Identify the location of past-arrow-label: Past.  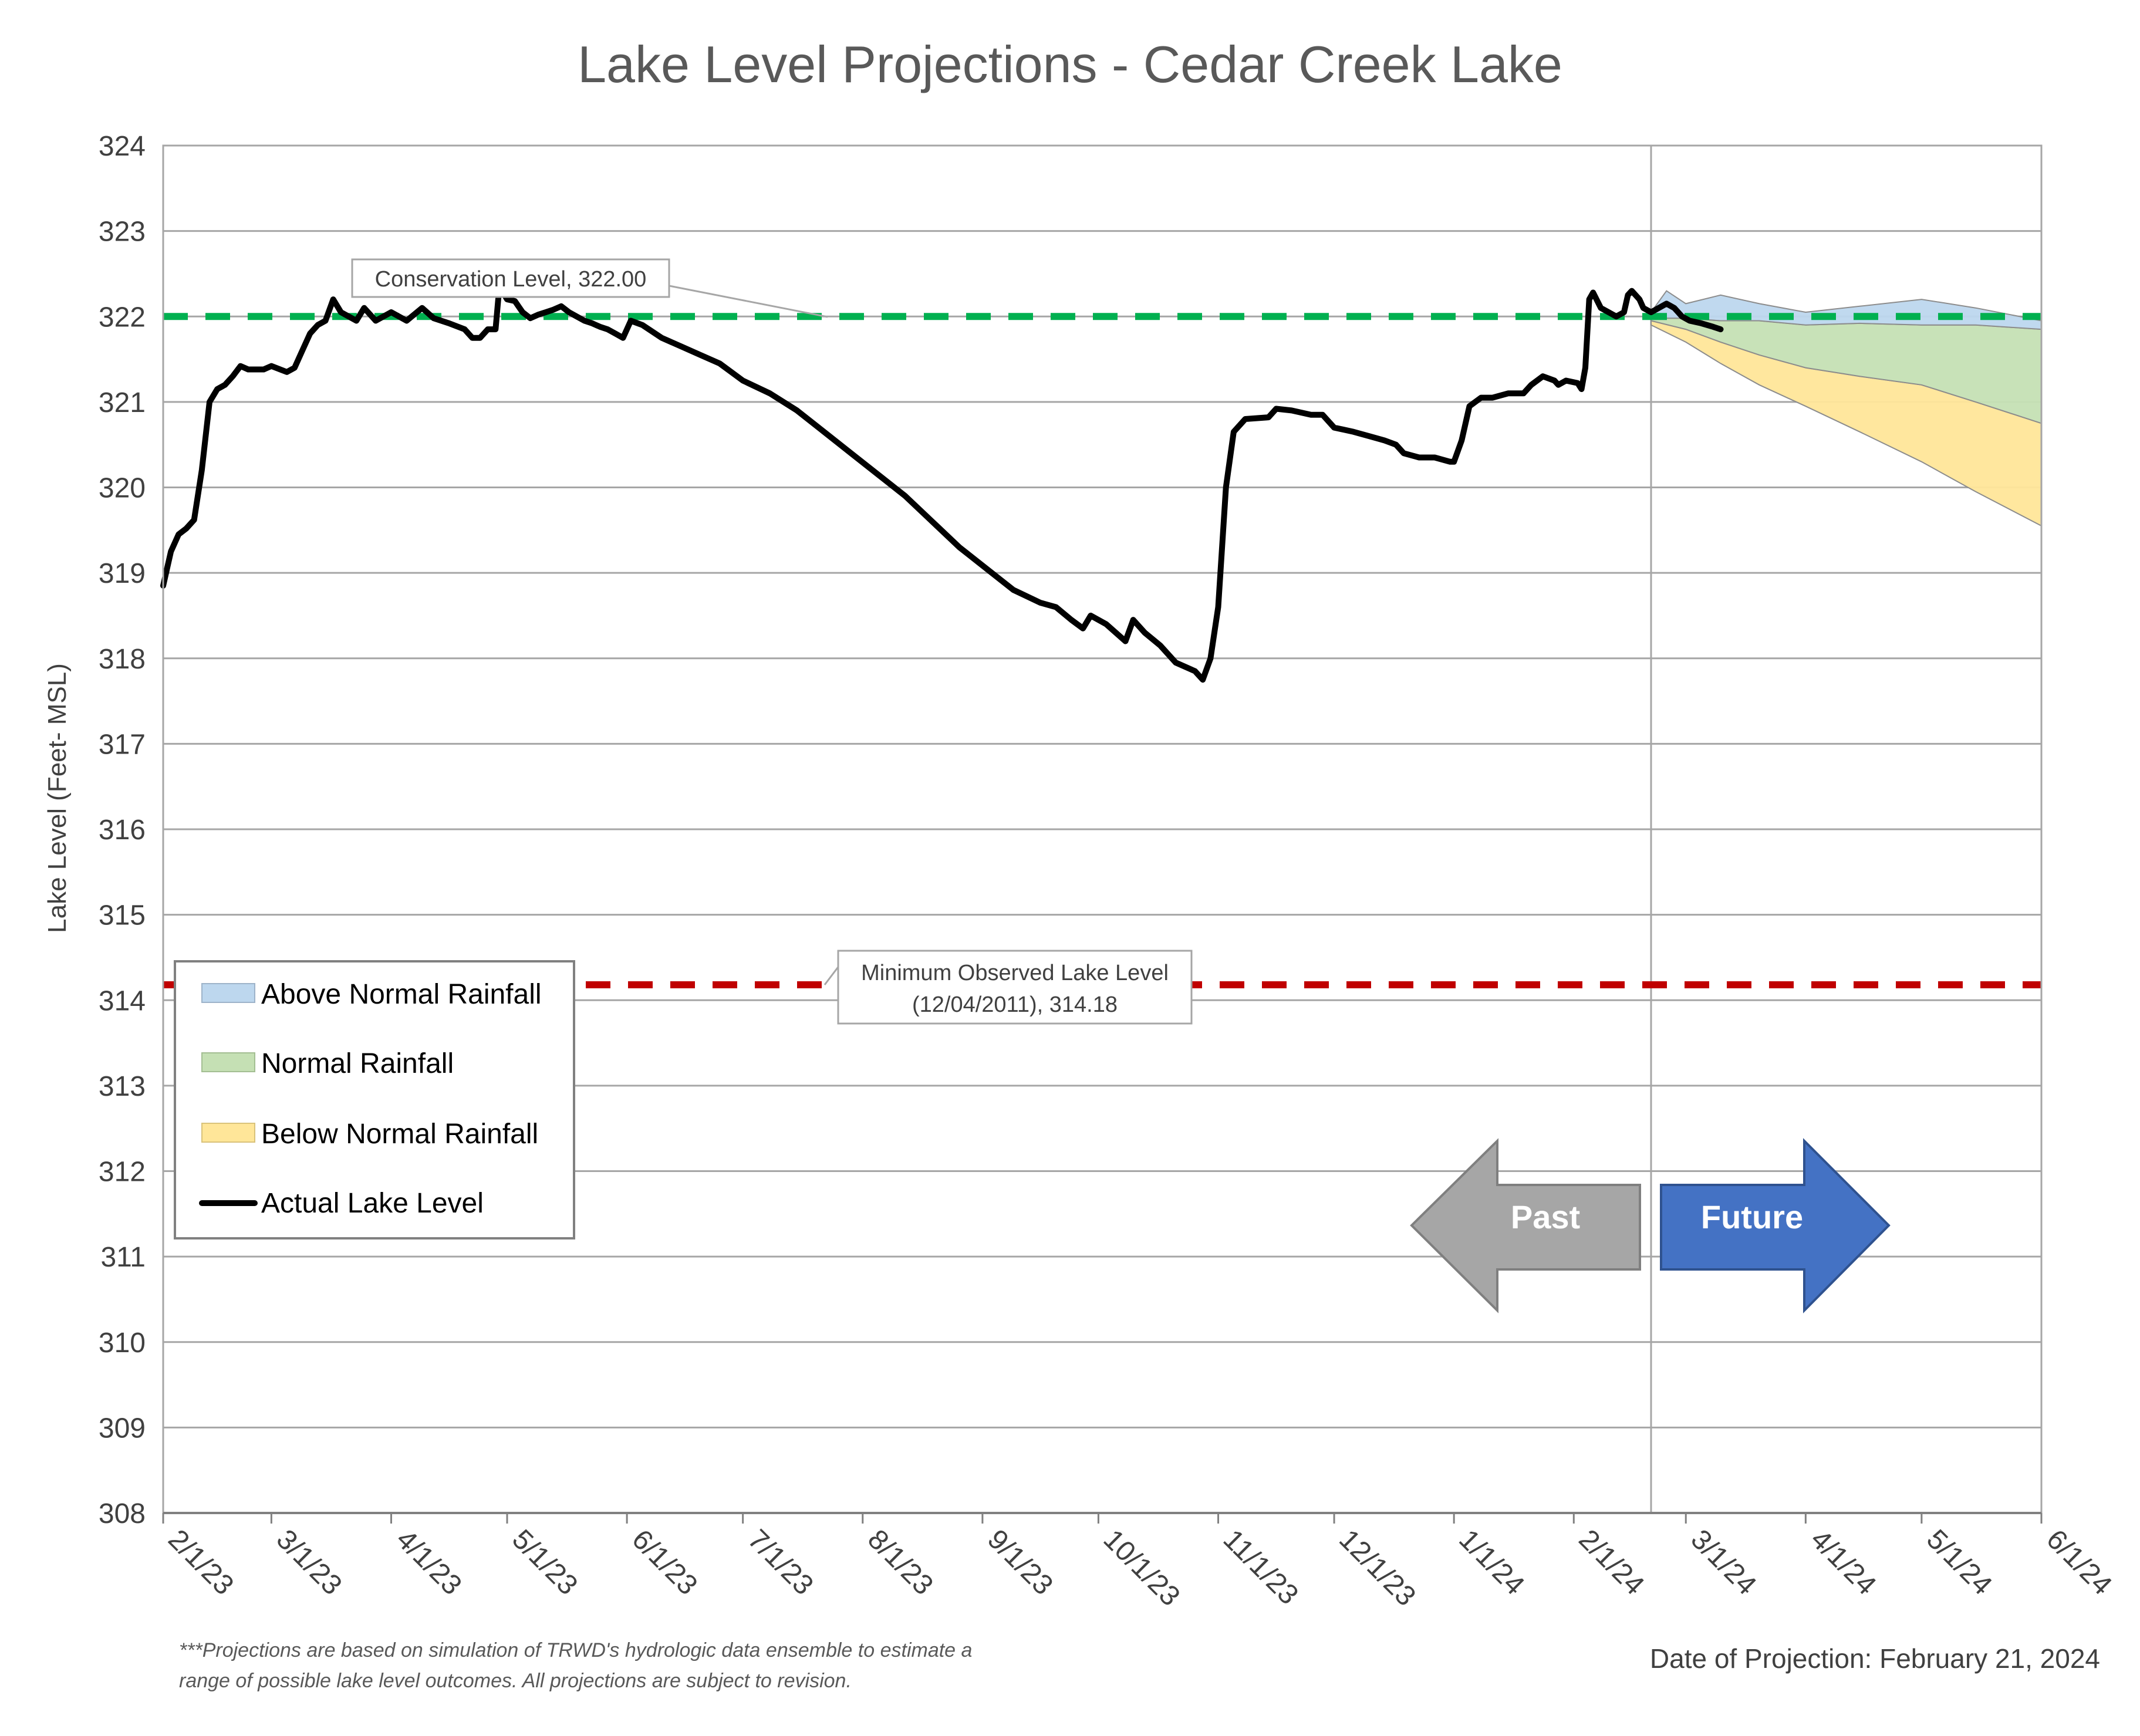
(1545, 1216).